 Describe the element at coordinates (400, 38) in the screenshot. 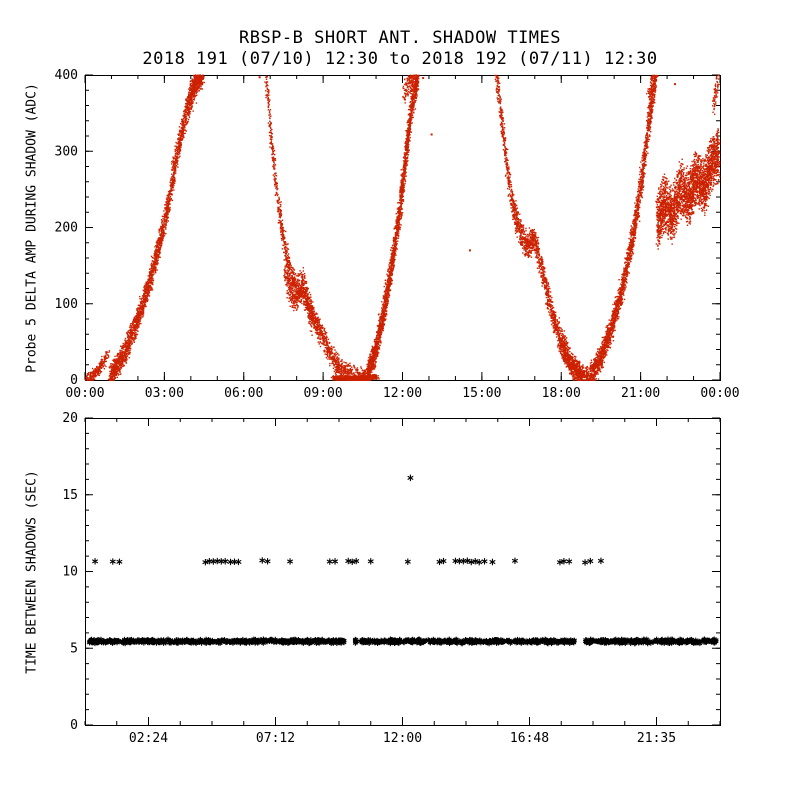

I see `chart-title: RBSP-B SHORT ANT. SHADOW TIMES` at that location.